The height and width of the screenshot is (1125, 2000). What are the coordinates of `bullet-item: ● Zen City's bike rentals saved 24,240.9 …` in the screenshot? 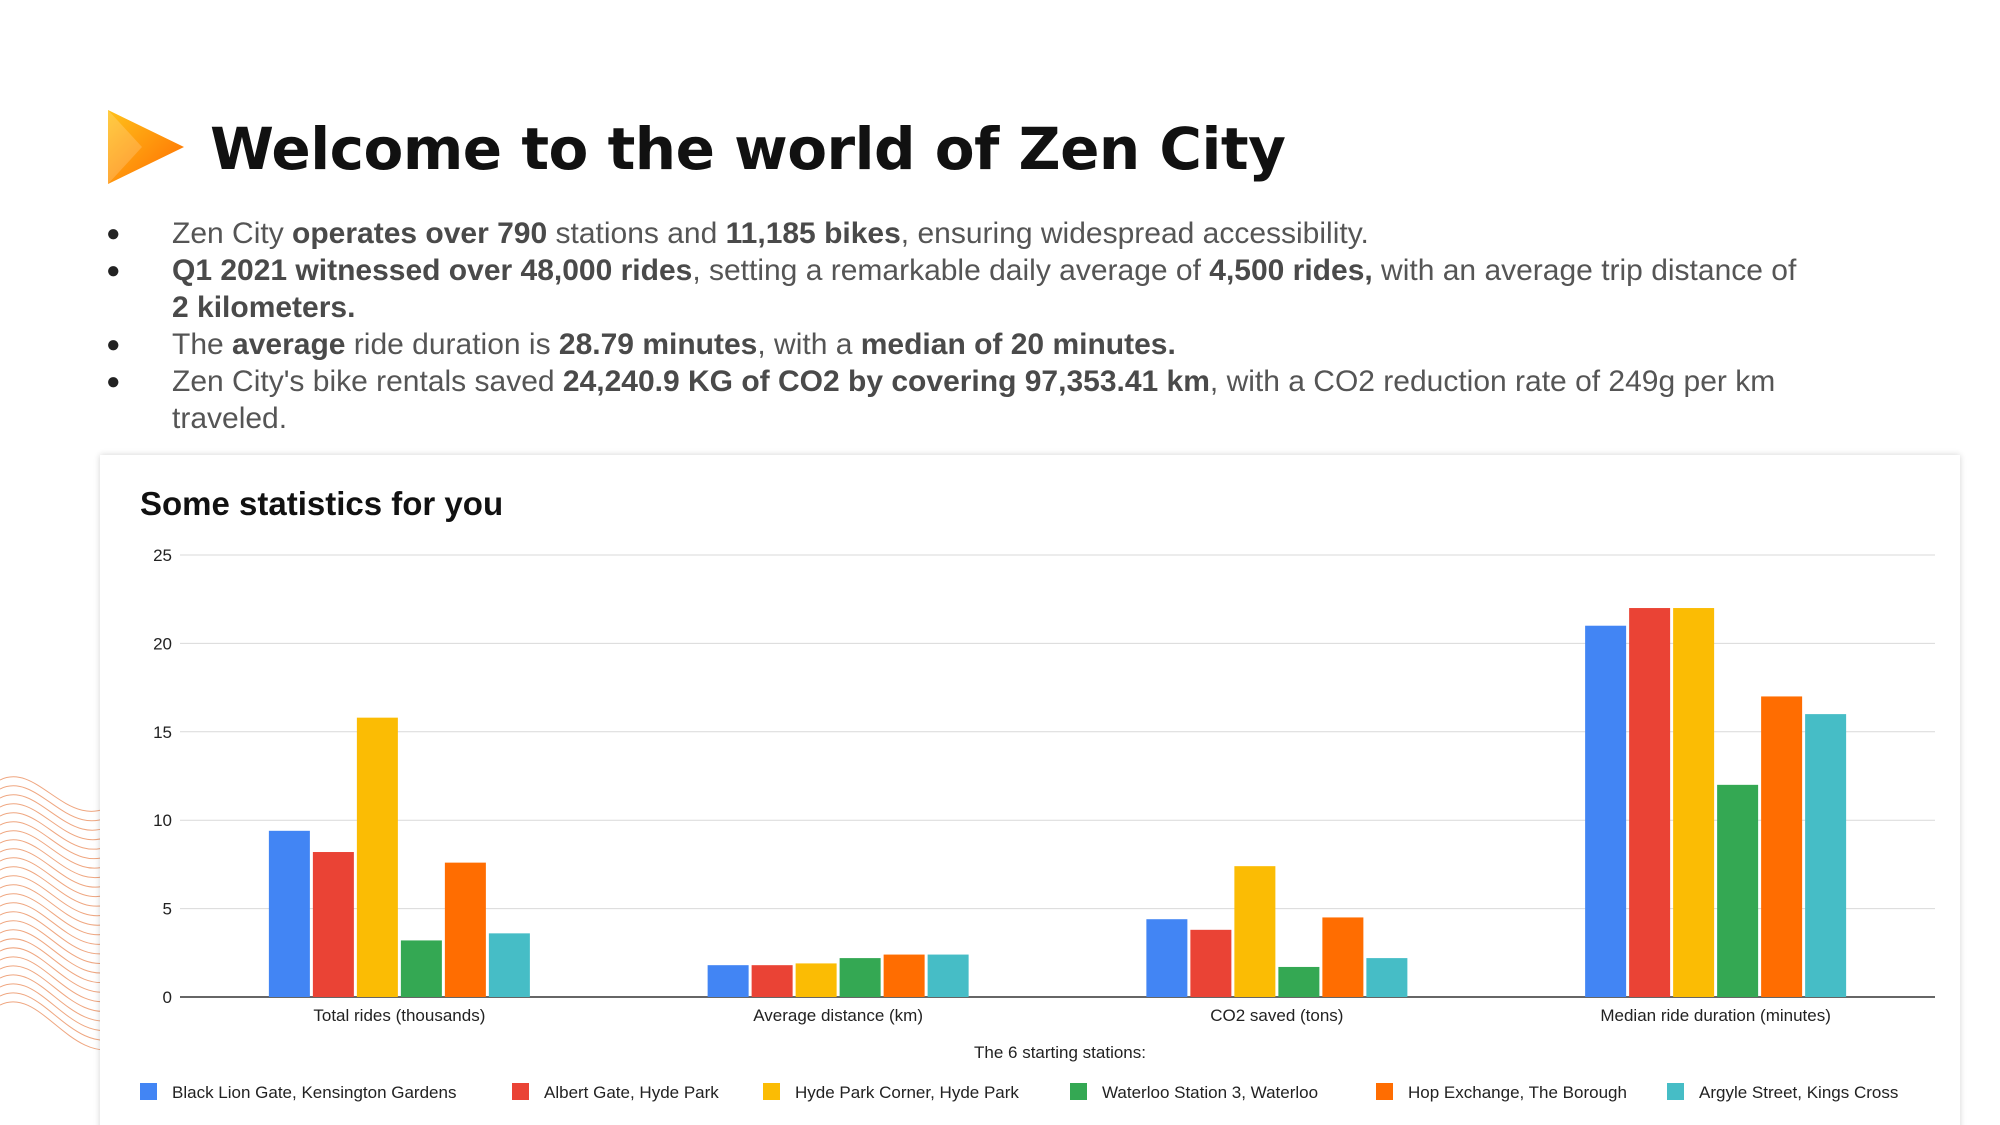 It's located at (960, 400).